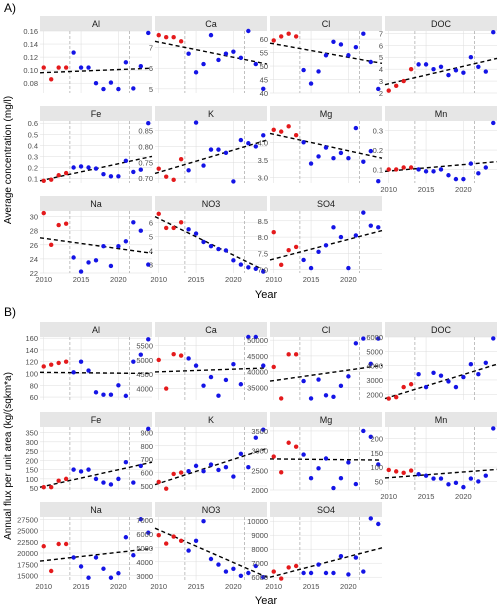  Describe the element at coordinates (31, 433) in the screenshot. I see `y-tick-label: 350` at that location.